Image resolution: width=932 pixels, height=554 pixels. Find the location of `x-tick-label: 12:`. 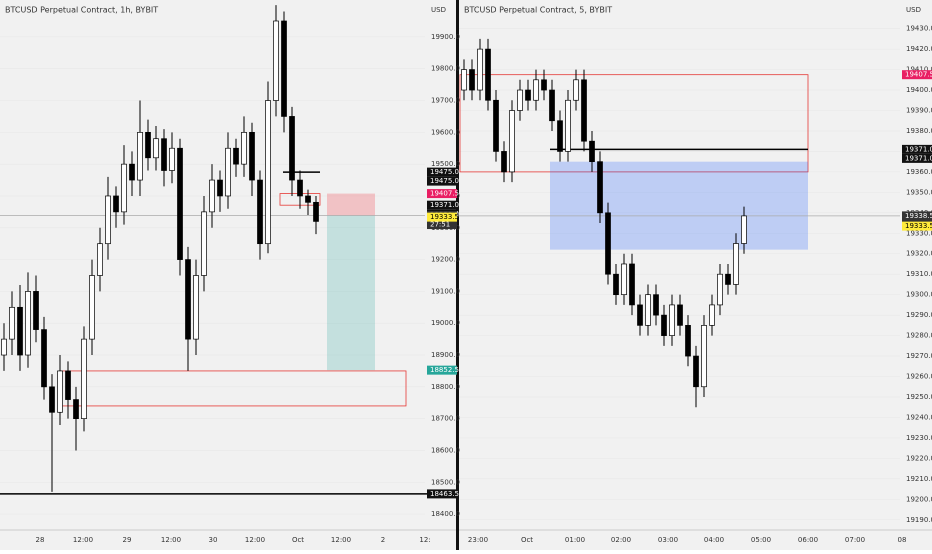

x-tick-label: 12: is located at coordinates (424, 540).